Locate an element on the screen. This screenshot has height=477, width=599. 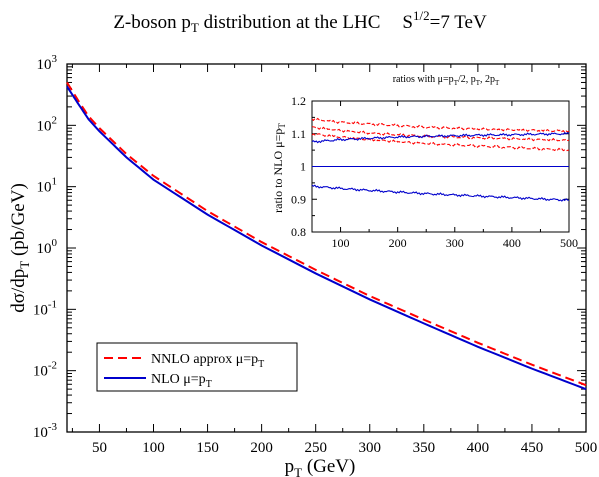
inset-y-tick-label: 0.9 is located at coordinates (298, 199).